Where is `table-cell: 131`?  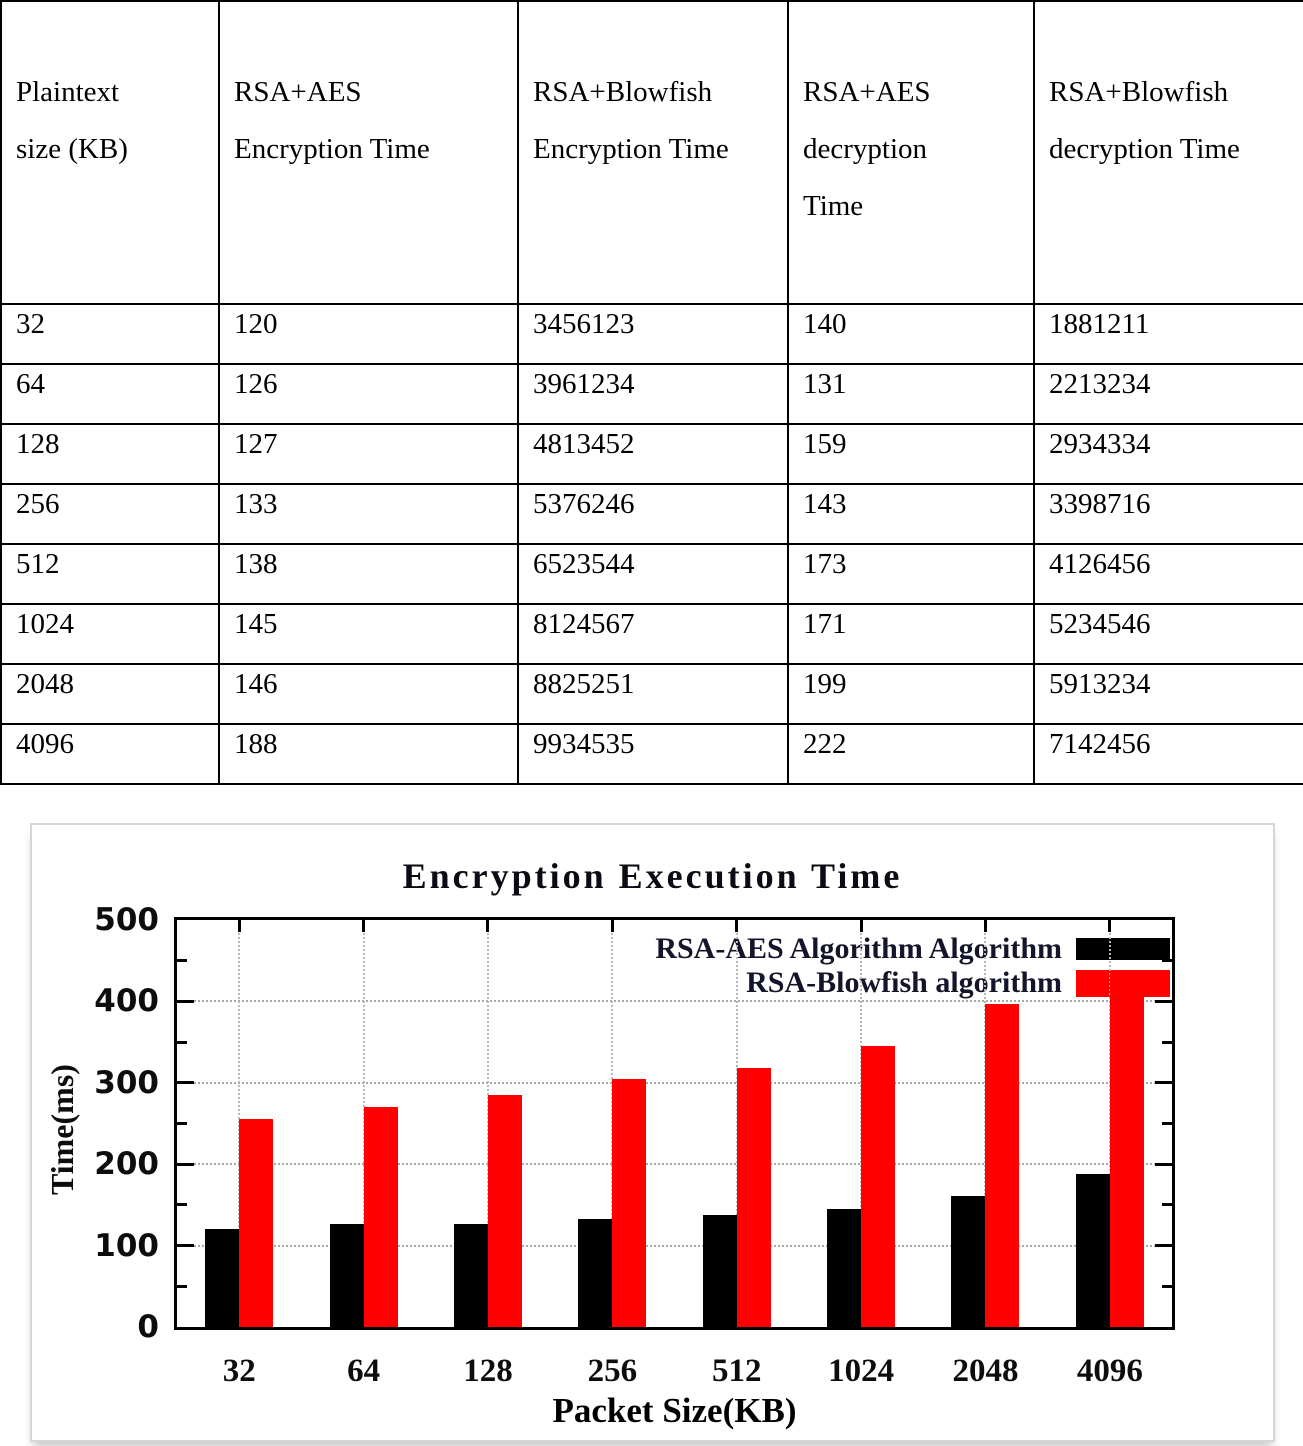
table-cell: 131 is located at coordinates (911, 394).